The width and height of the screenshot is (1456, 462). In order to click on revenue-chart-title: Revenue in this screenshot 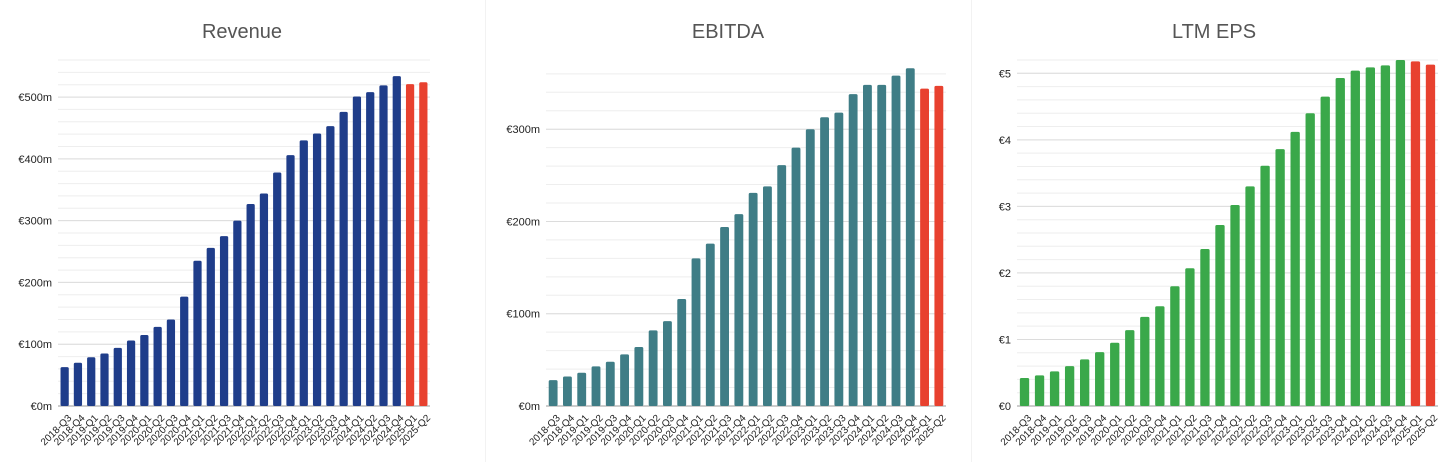, I will do `click(242, 32)`.